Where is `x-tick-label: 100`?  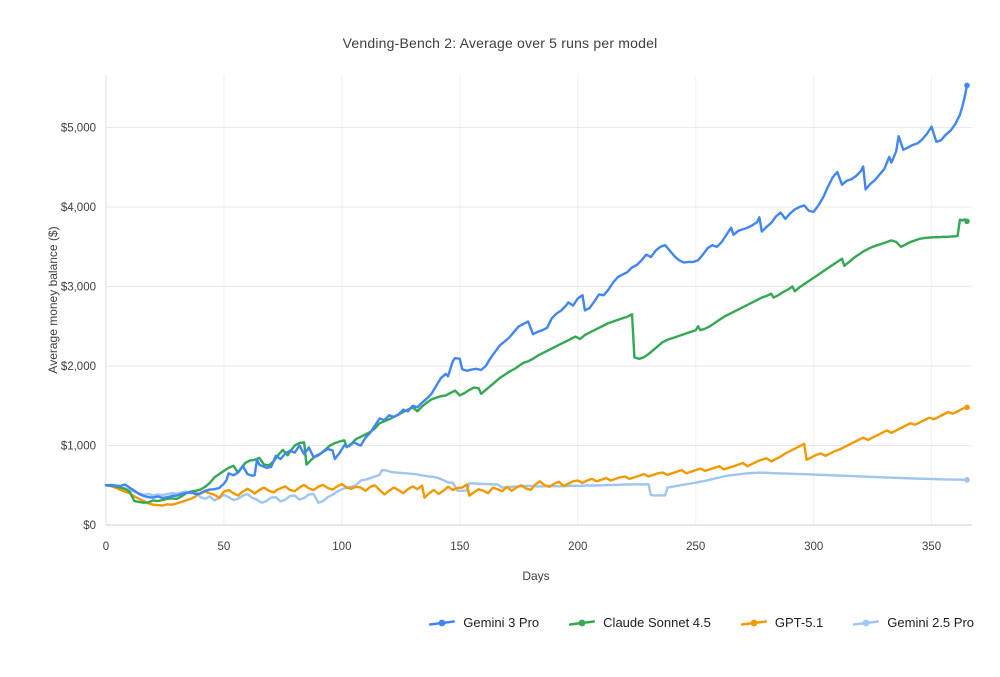 x-tick-label: 100 is located at coordinates (341, 547).